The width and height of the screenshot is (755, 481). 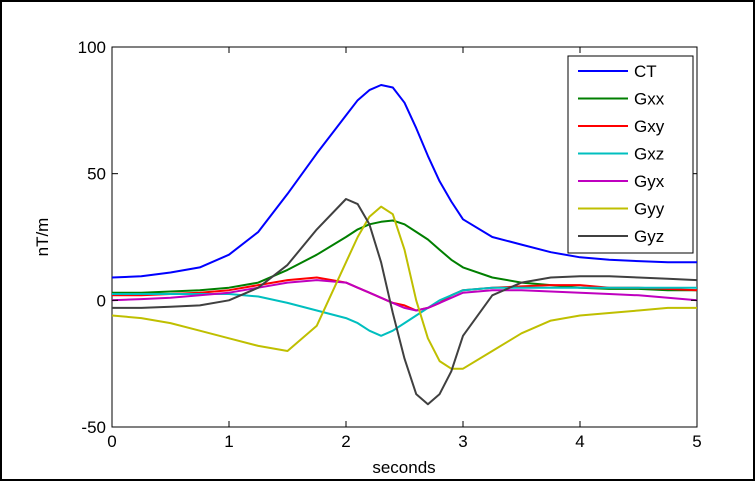 What do you see at coordinates (649, 154) in the screenshot?
I see `legend-label-gxz: Gxz` at bounding box center [649, 154].